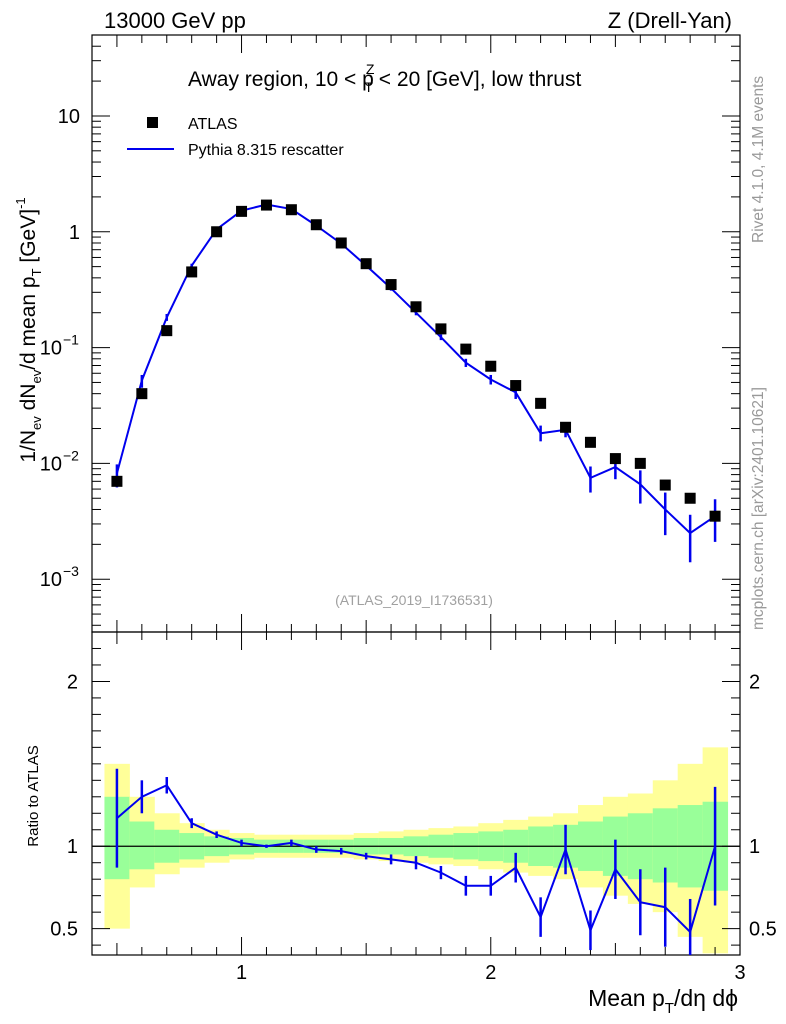 Image resolution: width=786 pixels, height=1024 pixels. I want to click on y-tick-label: 1, so click(74, 233).